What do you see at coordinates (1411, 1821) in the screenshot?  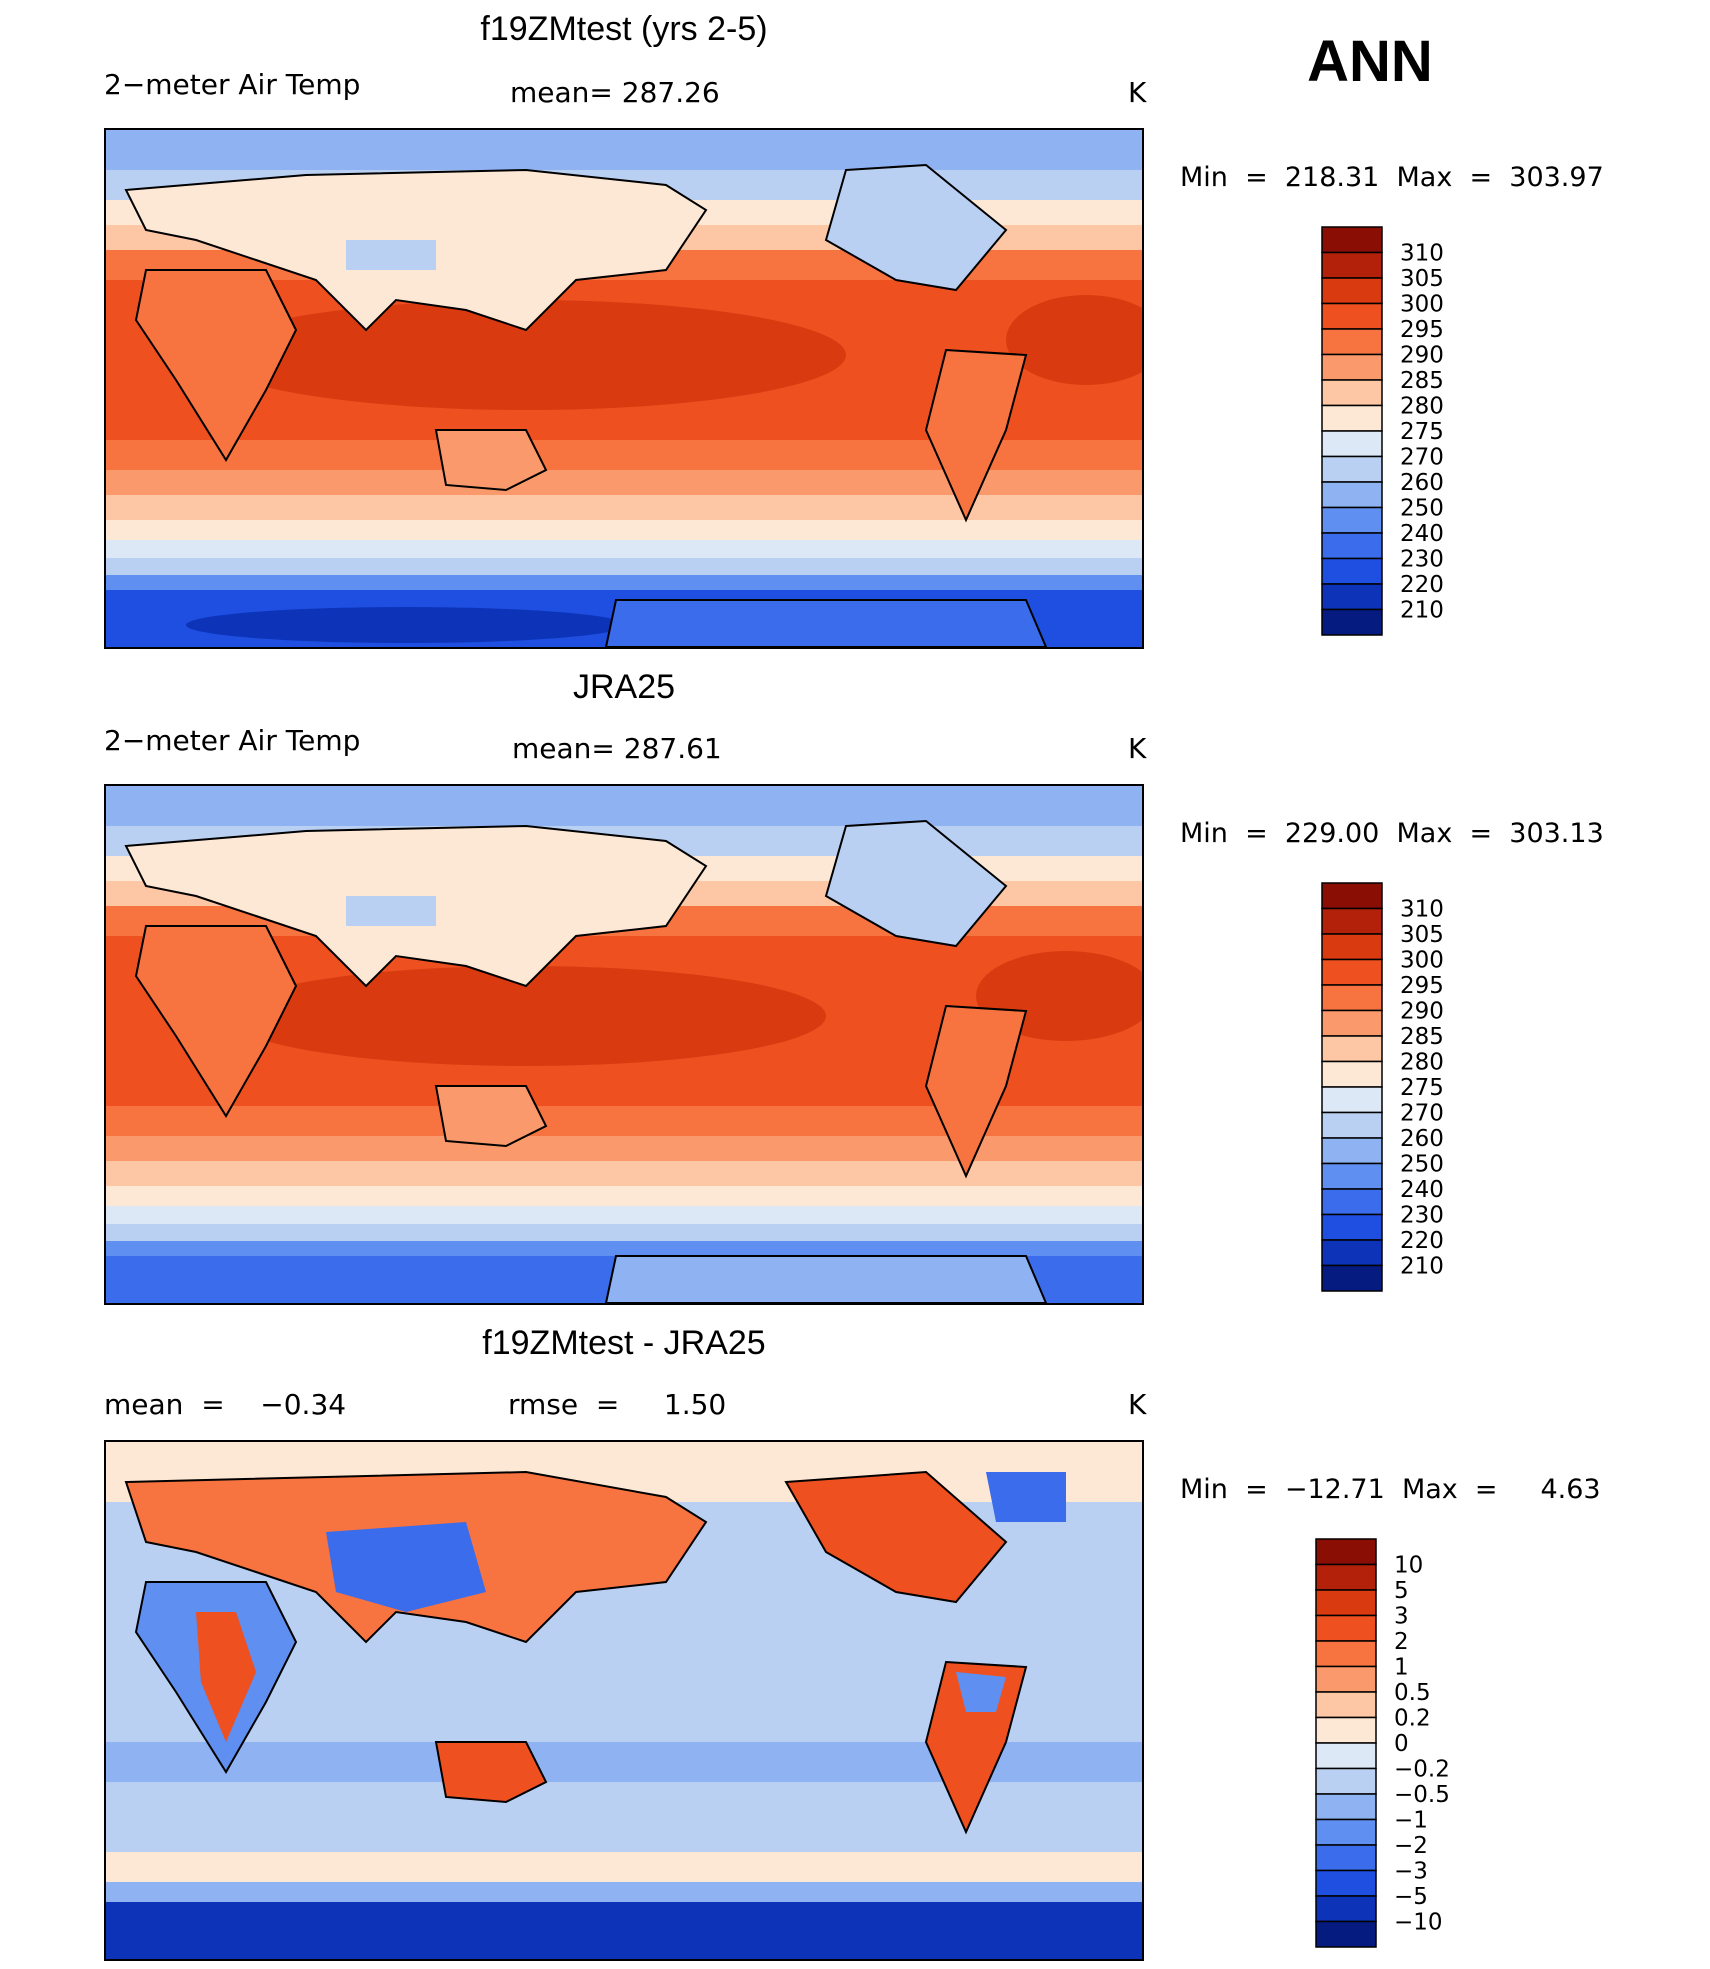 I see `panel3-colorbar-tick-label: −1` at bounding box center [1411, 1821].